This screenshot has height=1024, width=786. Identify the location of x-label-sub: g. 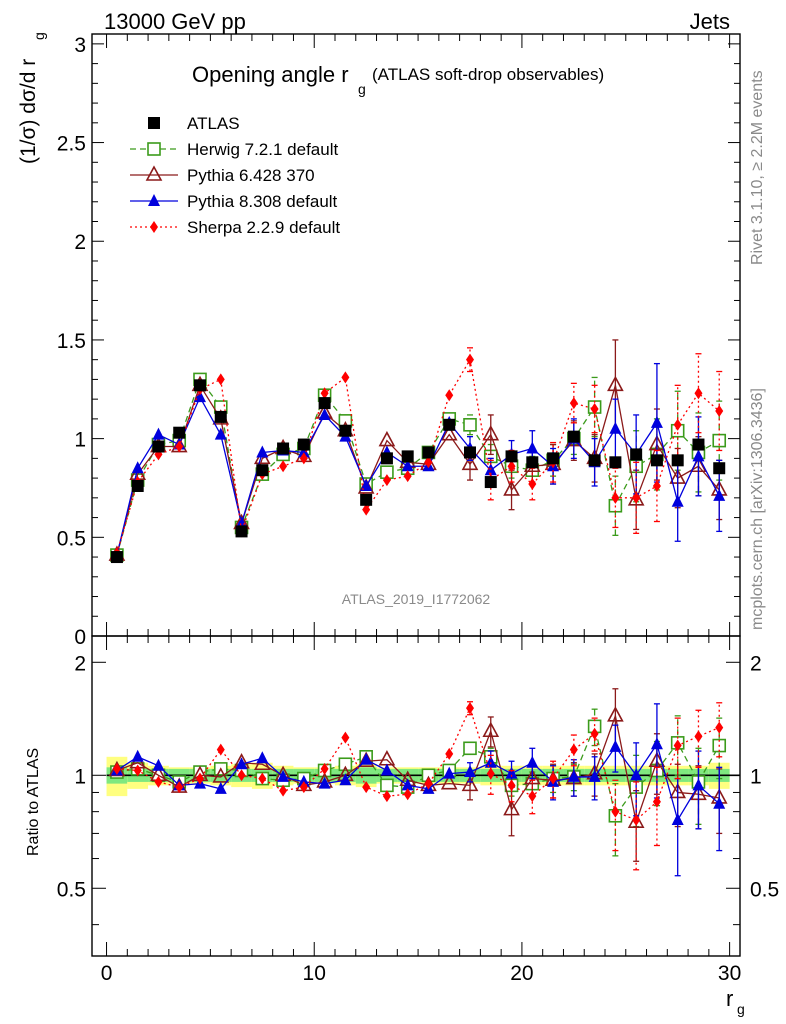
(741, 1009).